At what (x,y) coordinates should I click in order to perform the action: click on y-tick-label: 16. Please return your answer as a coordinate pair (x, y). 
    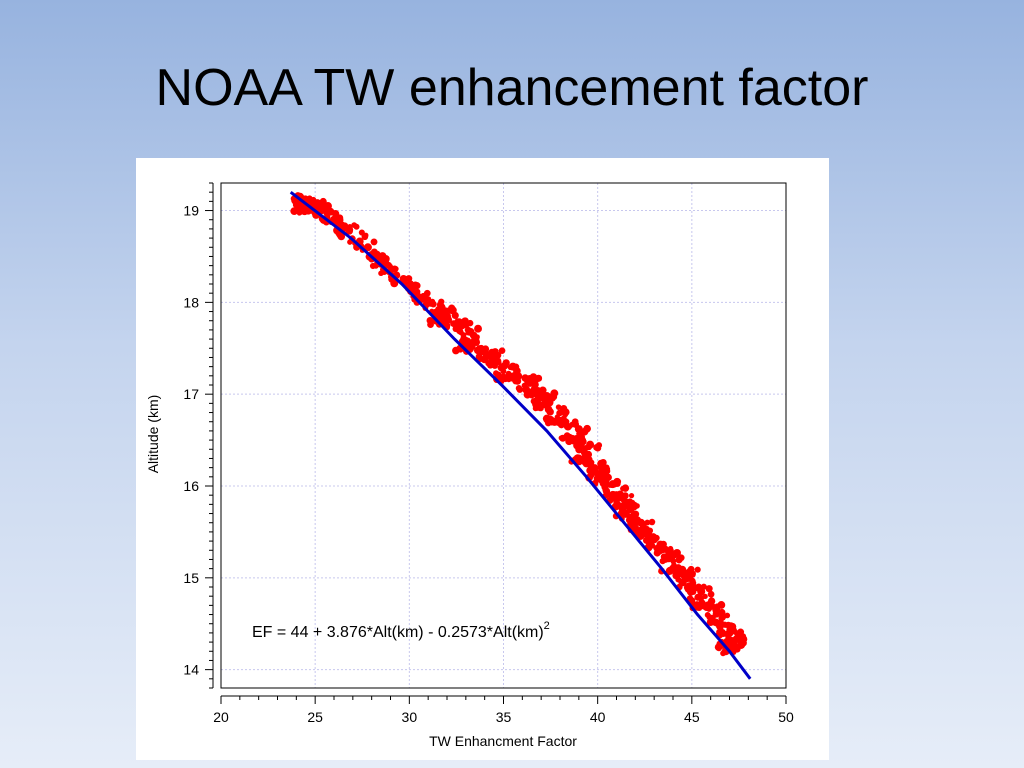
    Looking at the image, I should click on (191, 486).